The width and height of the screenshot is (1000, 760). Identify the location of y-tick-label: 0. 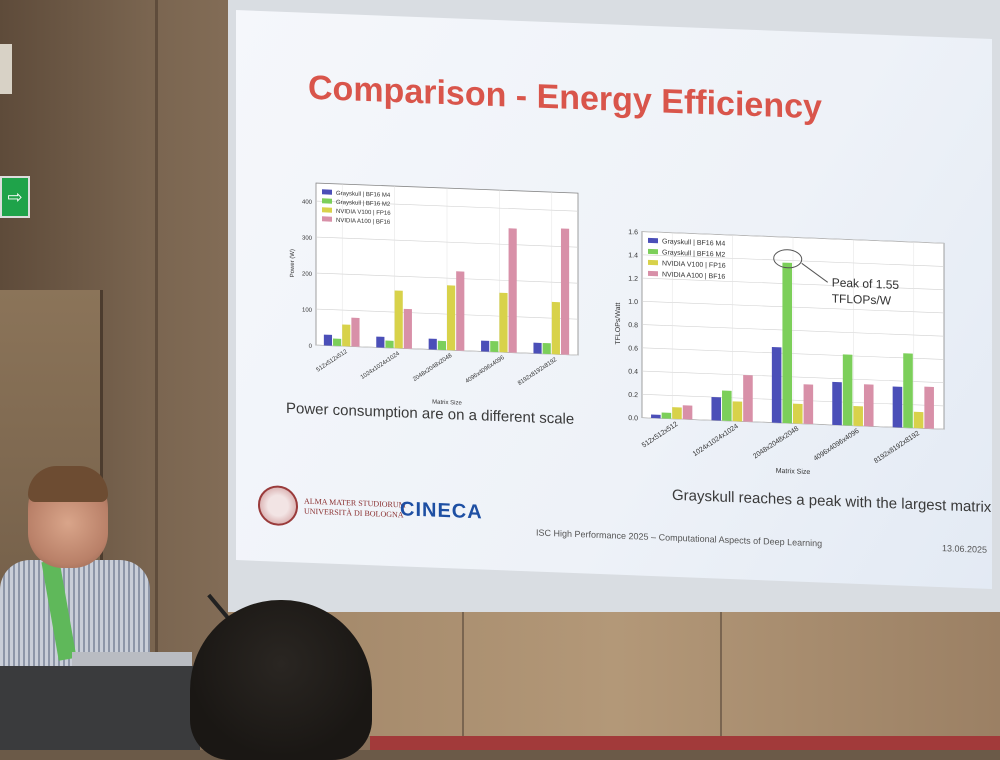
(311, 347).